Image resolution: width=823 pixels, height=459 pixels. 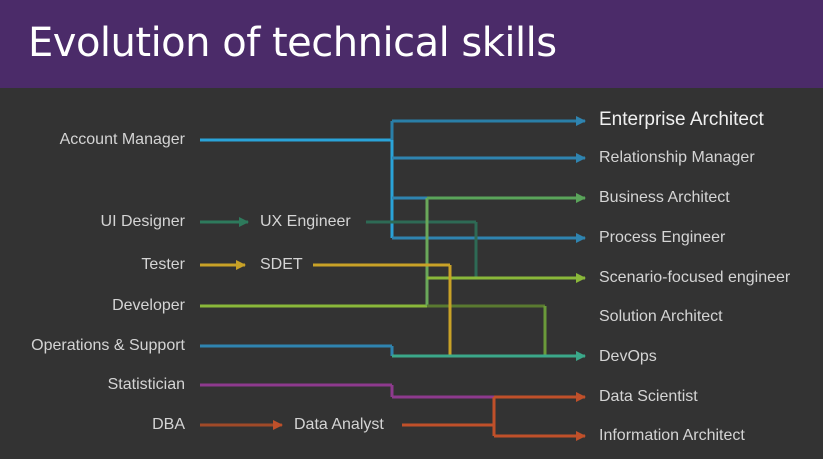 What do you see at coordinates (305, 221) in the screenshot?
I see `intermediate-ux-engineer: UX Engineer` at bounding box center [305, 221].